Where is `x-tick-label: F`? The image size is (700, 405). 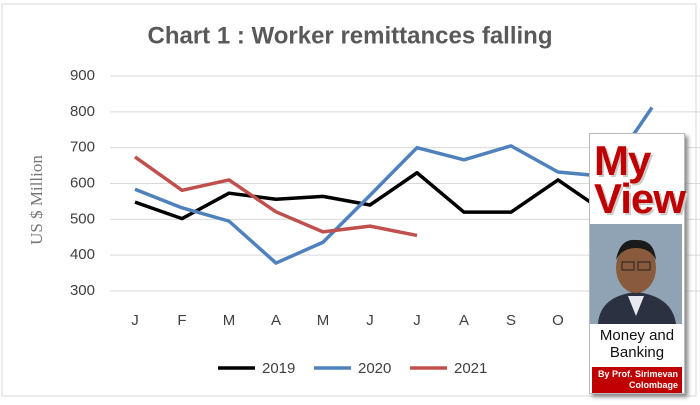
x-tick-label: F is located at coordinates (181, 320).